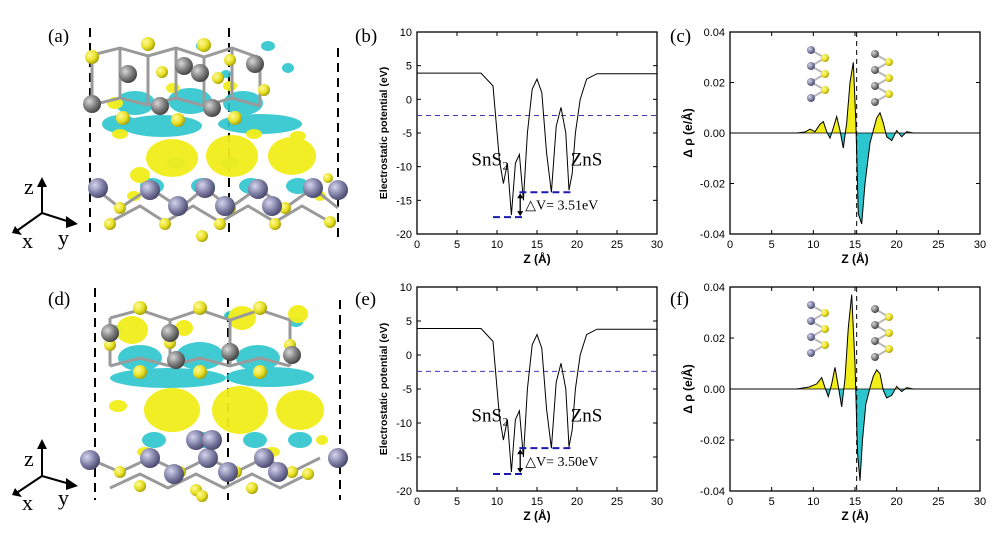  Describe the element at coordinates (27, 502) in the screenshot. I see `x-axis-label: x` at that location.